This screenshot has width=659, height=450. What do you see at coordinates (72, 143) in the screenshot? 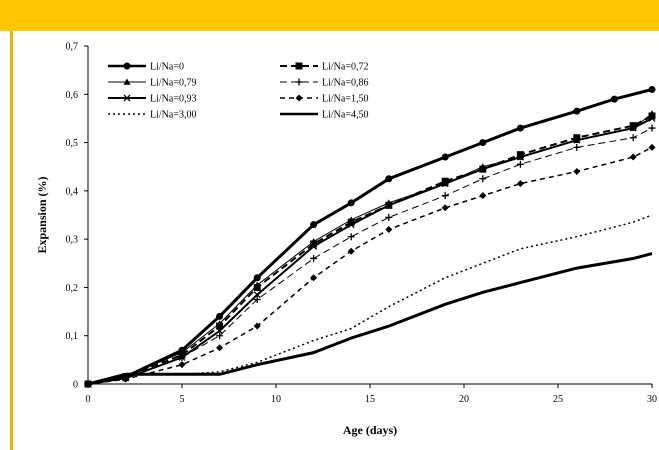
I see `y-tick-label: 0,5` at bounding box center [72, 143].